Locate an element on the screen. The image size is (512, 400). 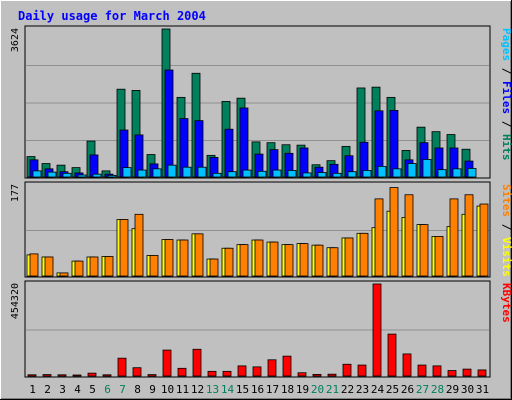
legend-entry: Files is located at coordinates (506, 97).